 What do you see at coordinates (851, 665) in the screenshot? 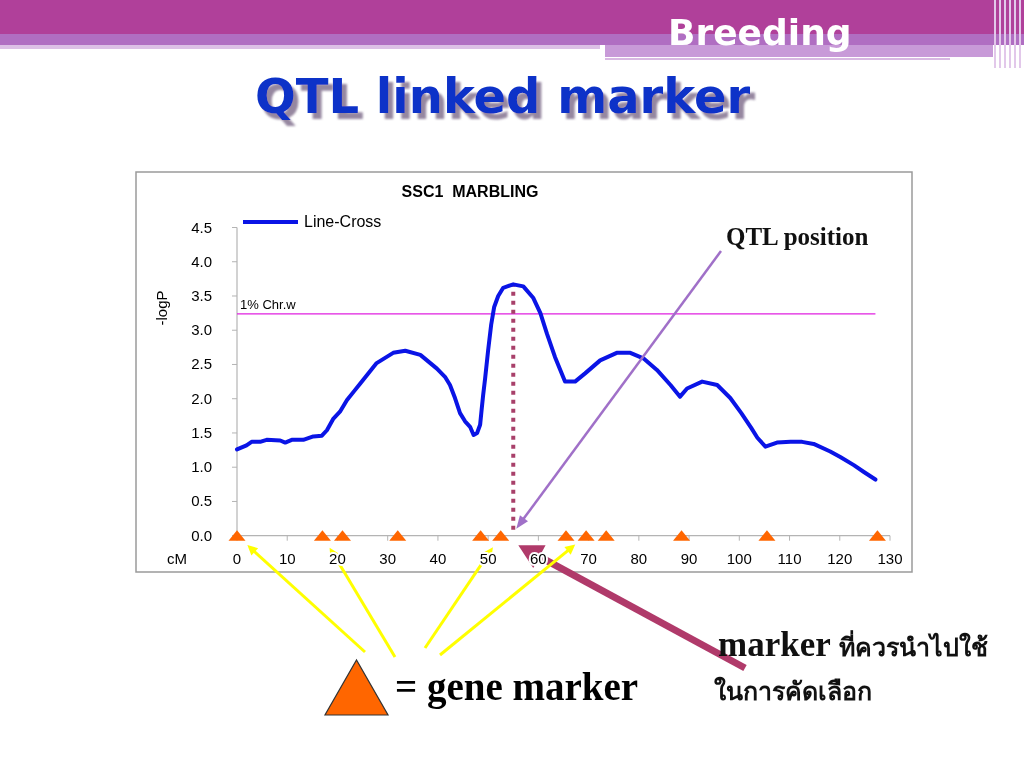
I see `annotation: marker ที่ควรนำไปใช้ ในการคัดเลือก` at bounding box center [851, 665].